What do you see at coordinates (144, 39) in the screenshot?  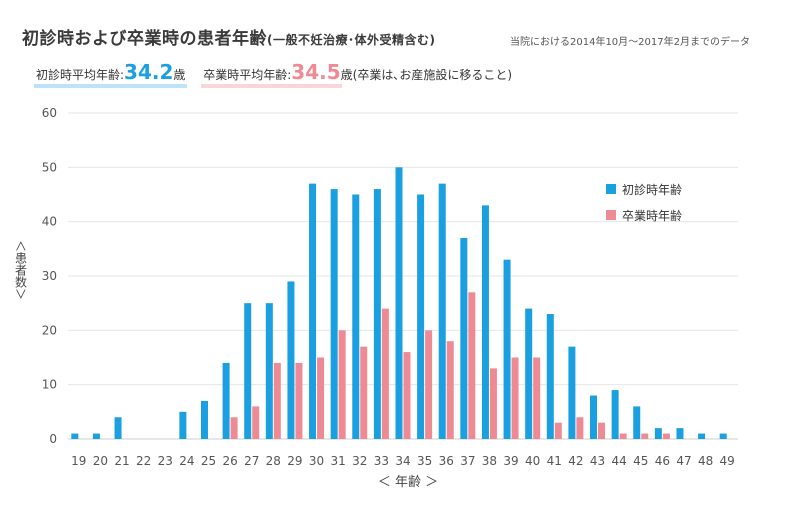 I see `chart-title-main: 初診時および卒業時の患者年齢` at bounding box center [144, 39].